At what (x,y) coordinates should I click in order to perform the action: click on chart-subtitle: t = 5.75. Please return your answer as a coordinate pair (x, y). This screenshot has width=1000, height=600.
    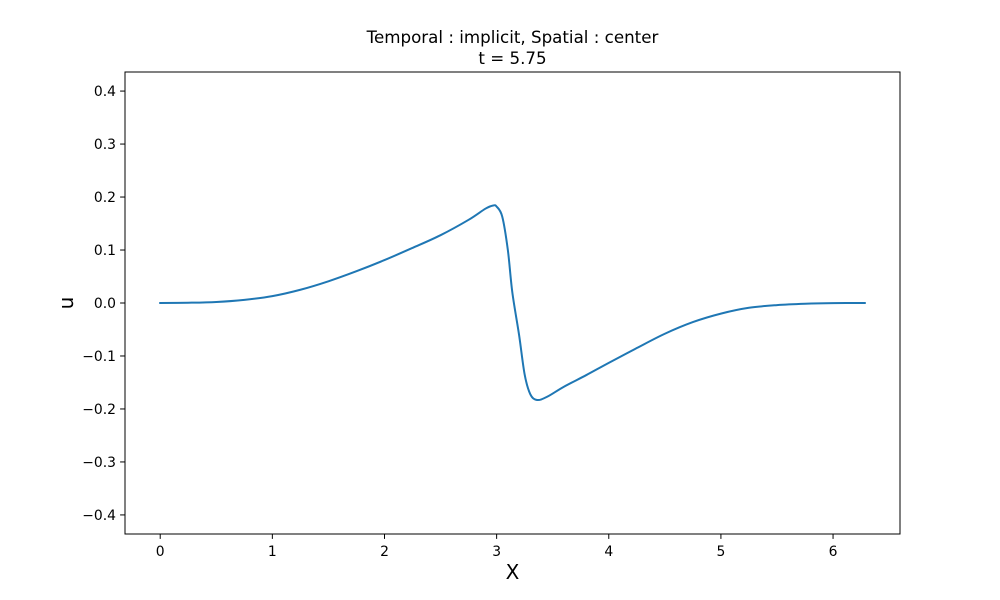
    Looking at the image, I should click on (512, 58).